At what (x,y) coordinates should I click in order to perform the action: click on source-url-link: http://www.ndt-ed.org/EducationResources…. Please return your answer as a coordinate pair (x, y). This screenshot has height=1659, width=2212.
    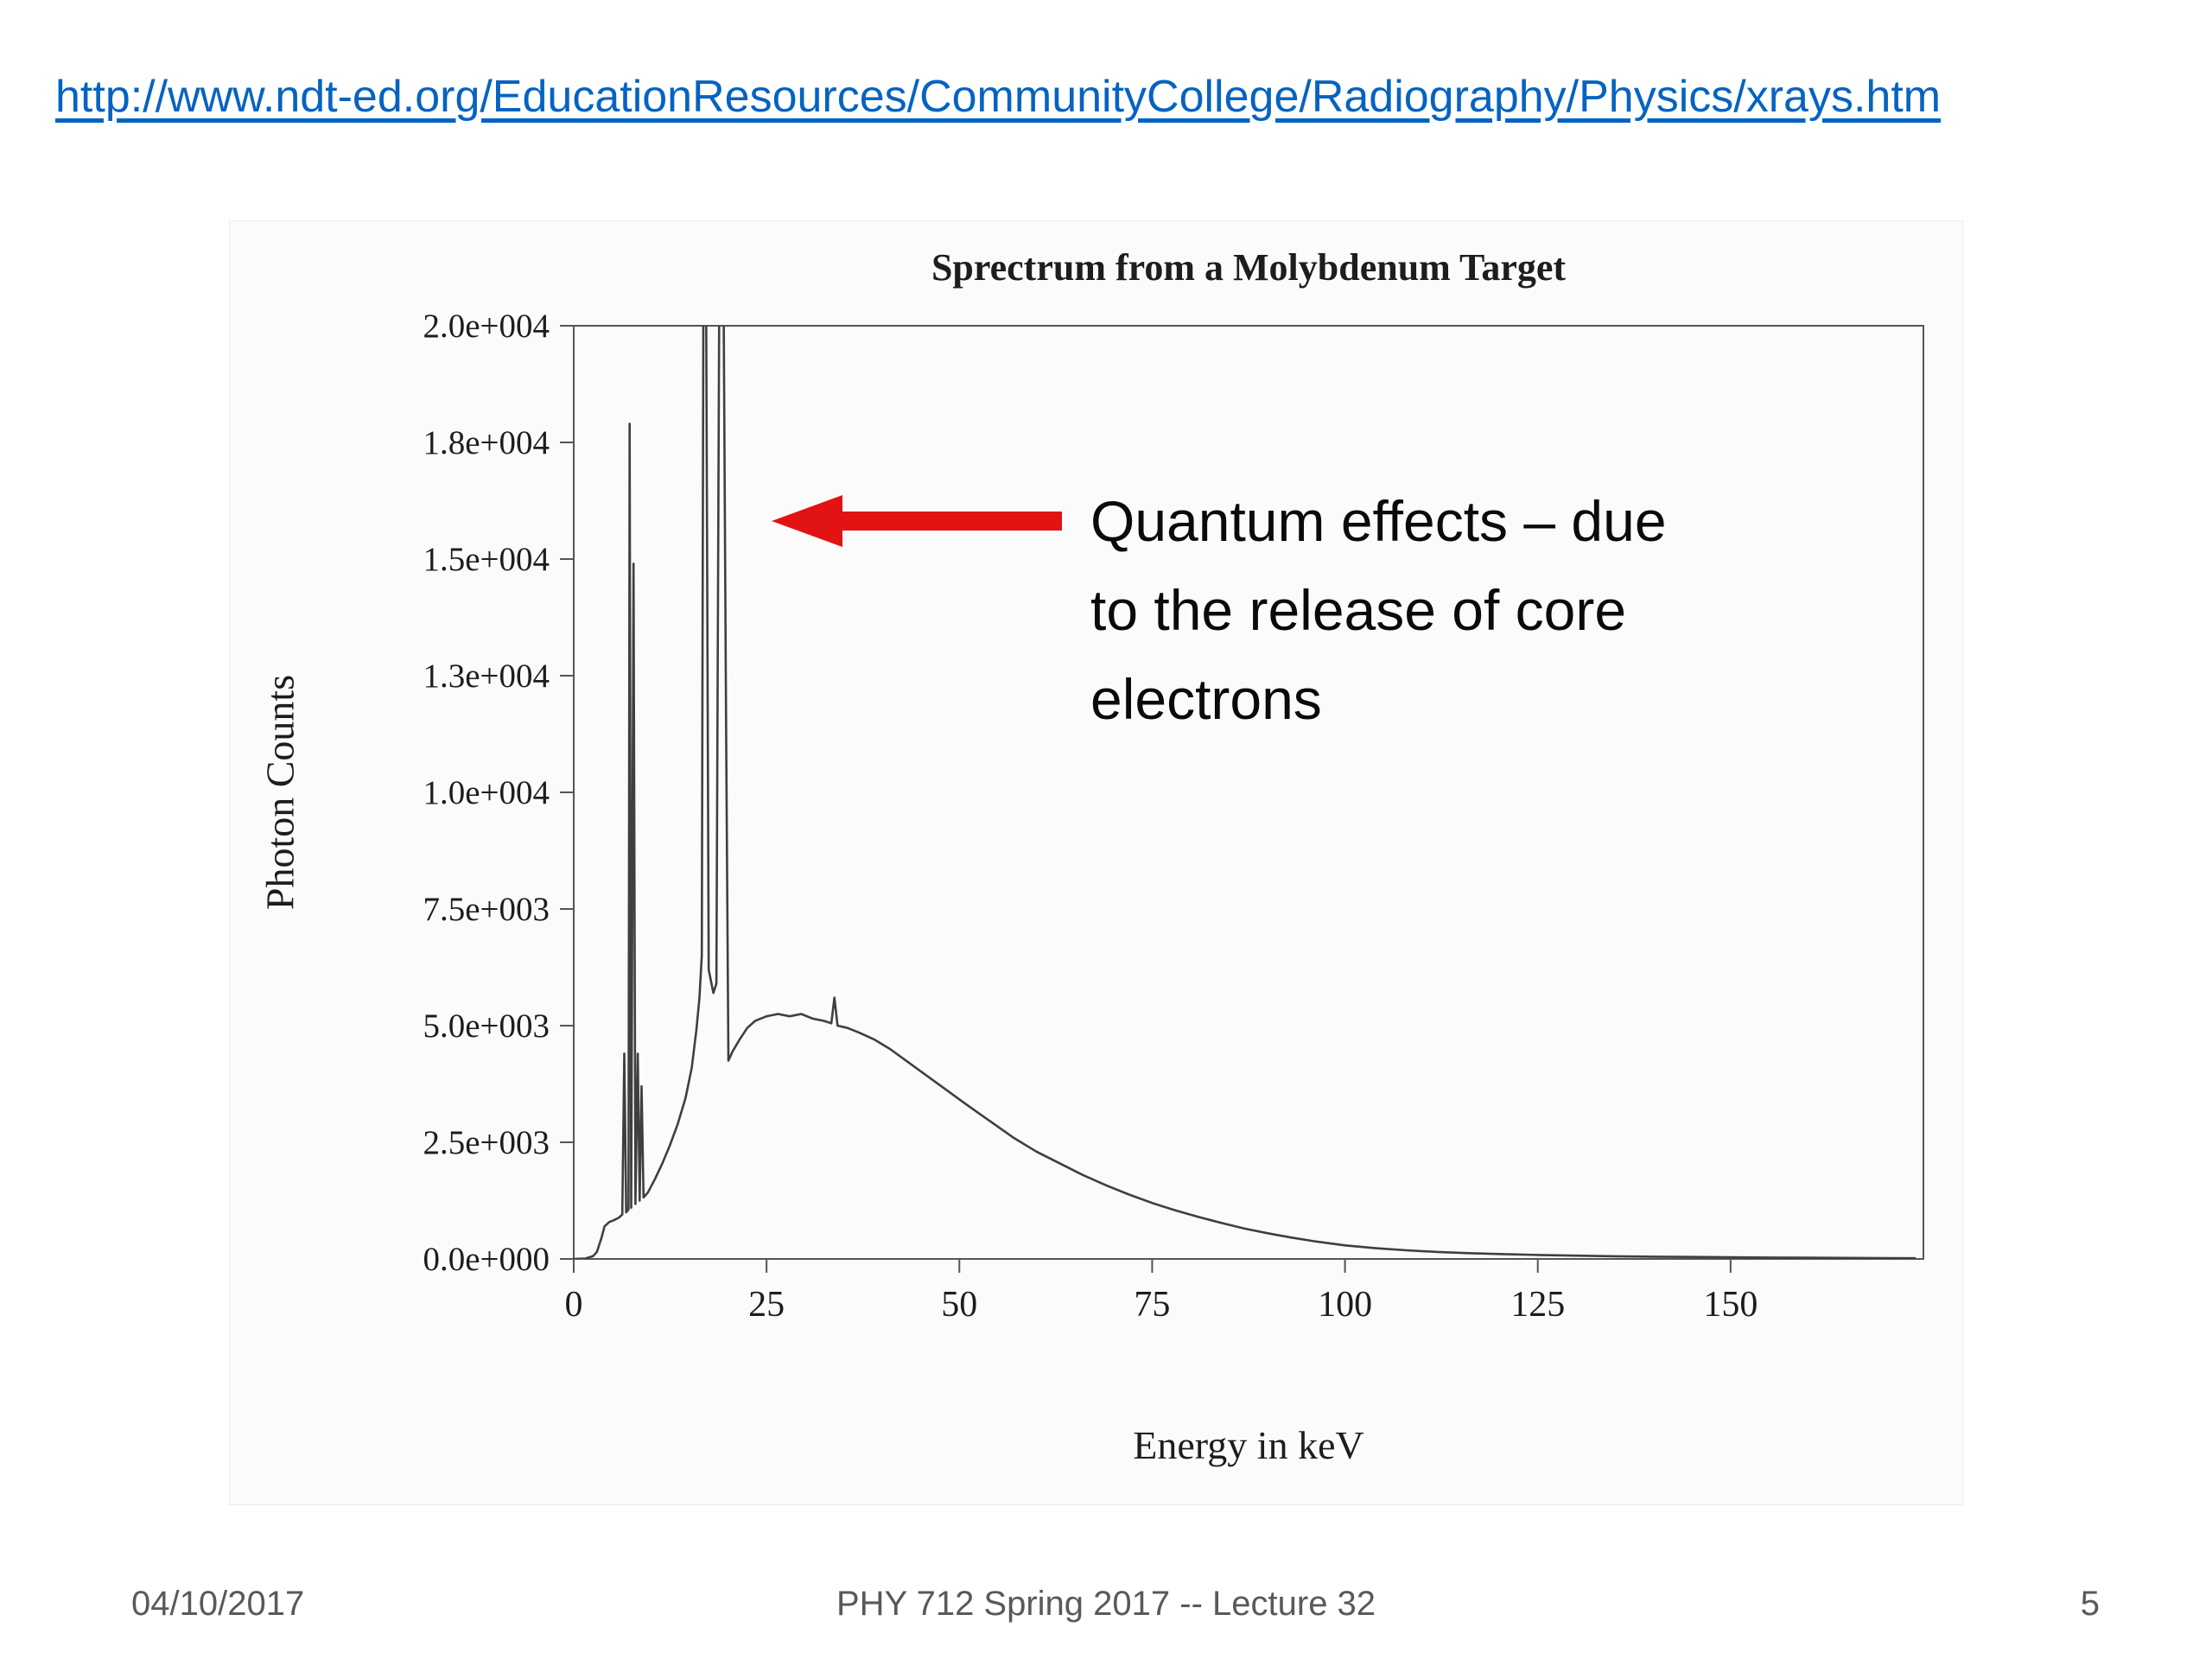
    Looking at the image, I should click on (998, 97).